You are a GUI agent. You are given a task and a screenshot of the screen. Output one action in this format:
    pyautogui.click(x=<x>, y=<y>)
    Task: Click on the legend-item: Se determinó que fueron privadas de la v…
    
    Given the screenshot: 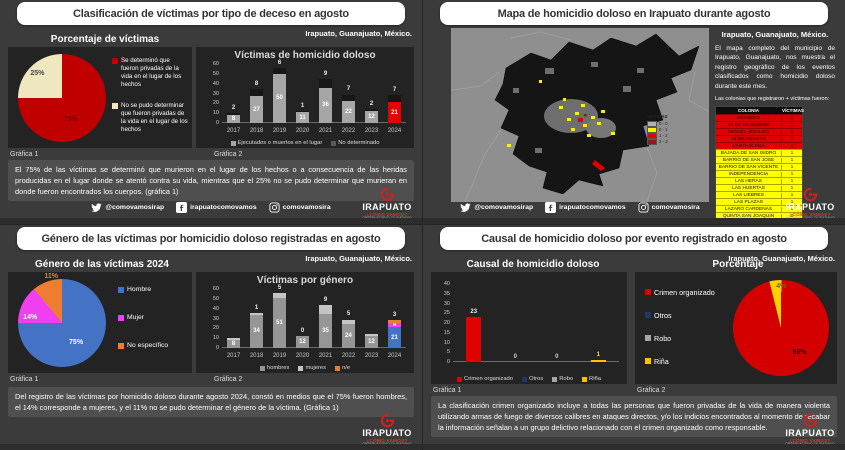 What is the action you would take?
    pyautogui.click(x=150, y=73)
    